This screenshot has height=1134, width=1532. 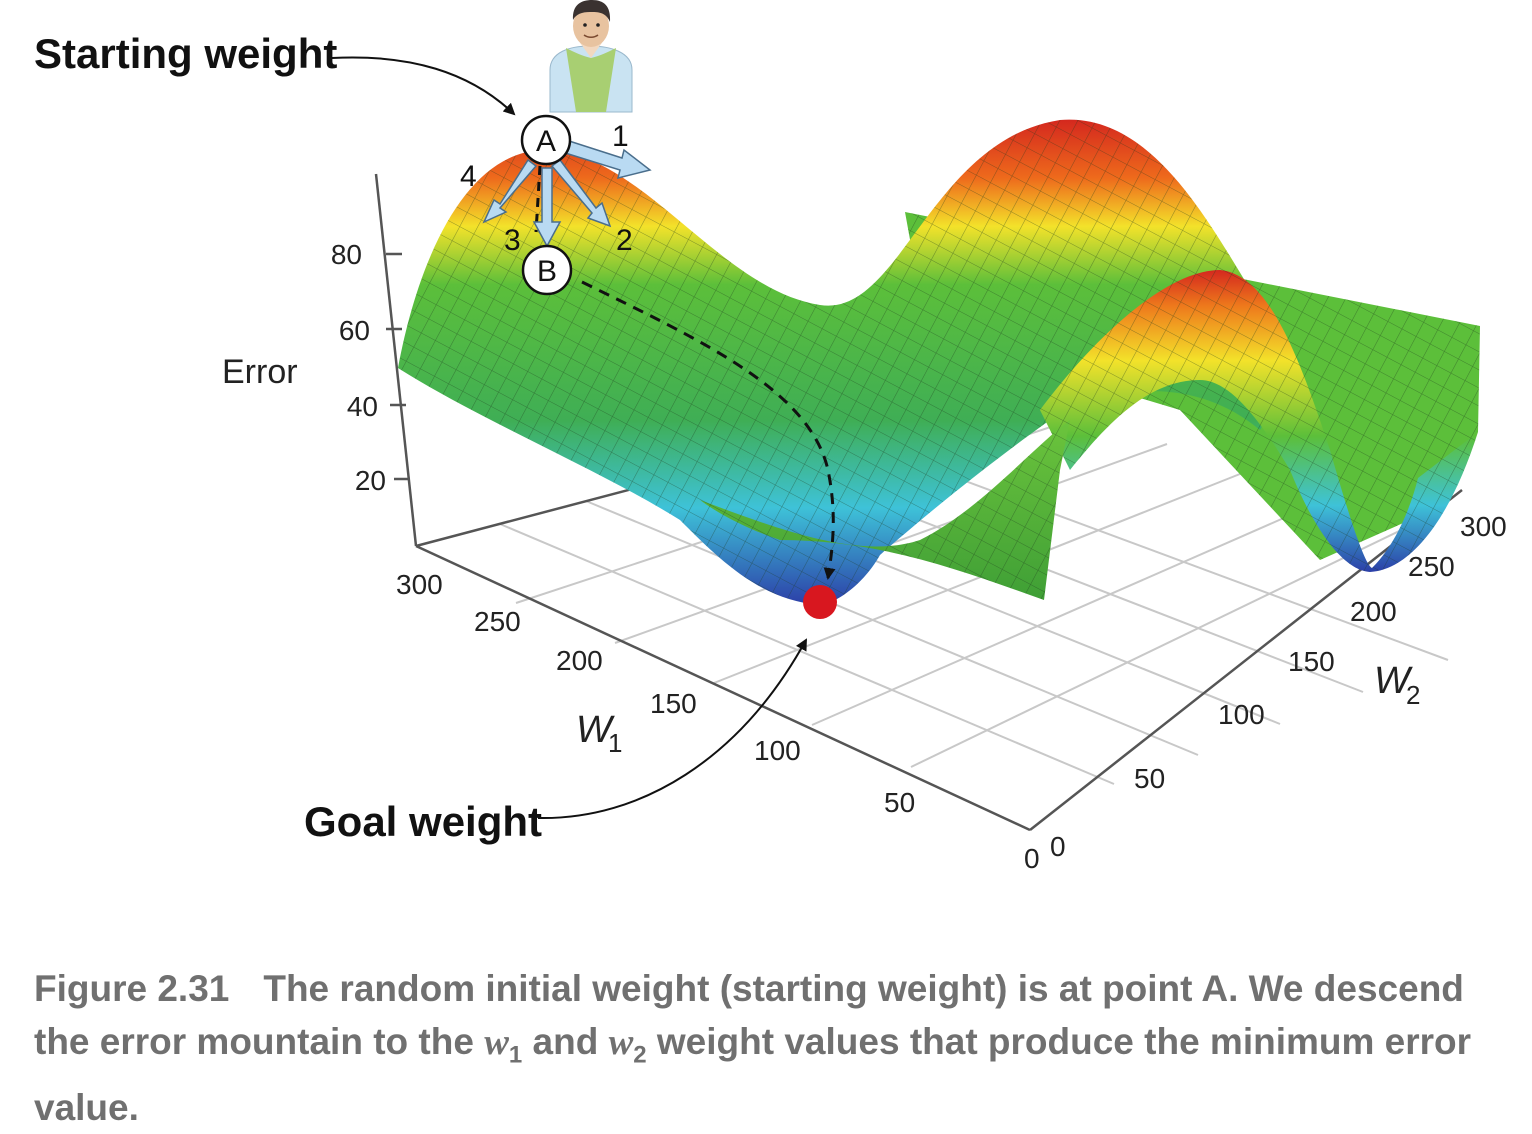 I want to click on goal-weight-arrow, so click(x=672, y=729).